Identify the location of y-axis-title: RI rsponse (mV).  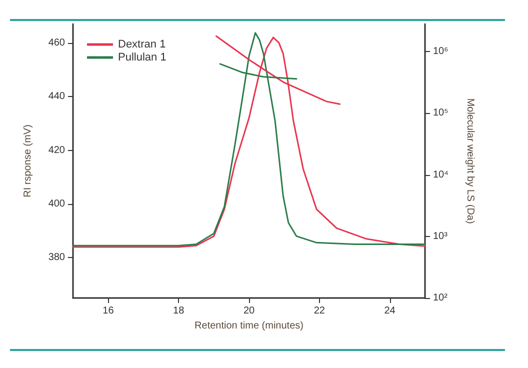
(28, 161).